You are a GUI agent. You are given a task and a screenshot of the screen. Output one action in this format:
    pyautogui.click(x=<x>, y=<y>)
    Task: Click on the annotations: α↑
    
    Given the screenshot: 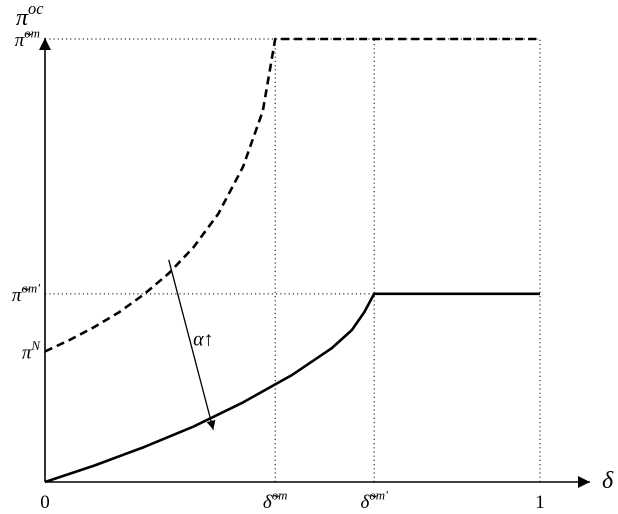 What is the action you would take?
    pyautogui.click(x=192, y=344)
    